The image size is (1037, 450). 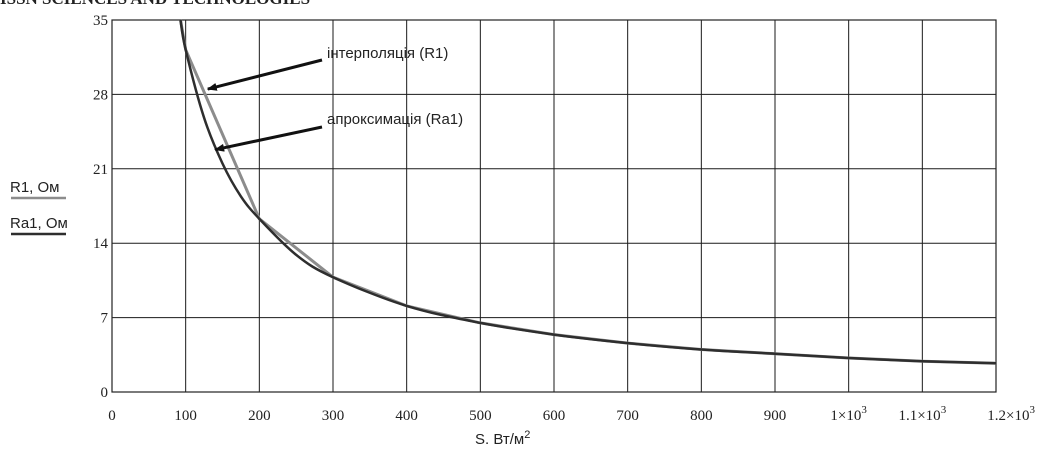 I want to click on y-tick-label: 14, so click(x=101, y=244).